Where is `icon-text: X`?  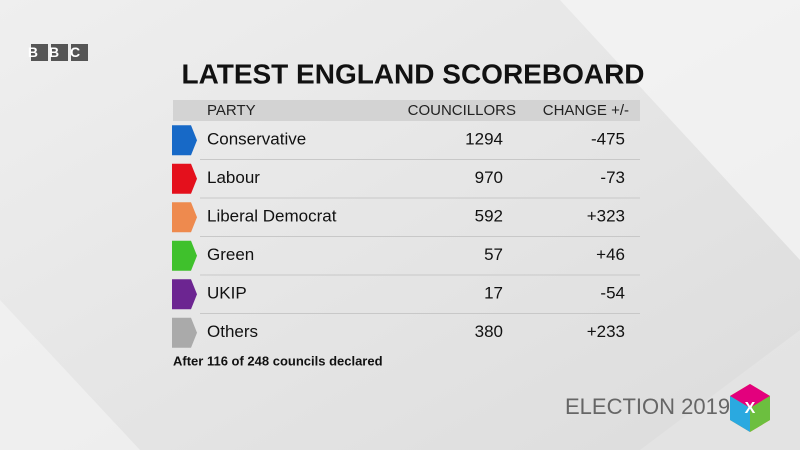 icon-text: X is located at coordinates (750, 408).